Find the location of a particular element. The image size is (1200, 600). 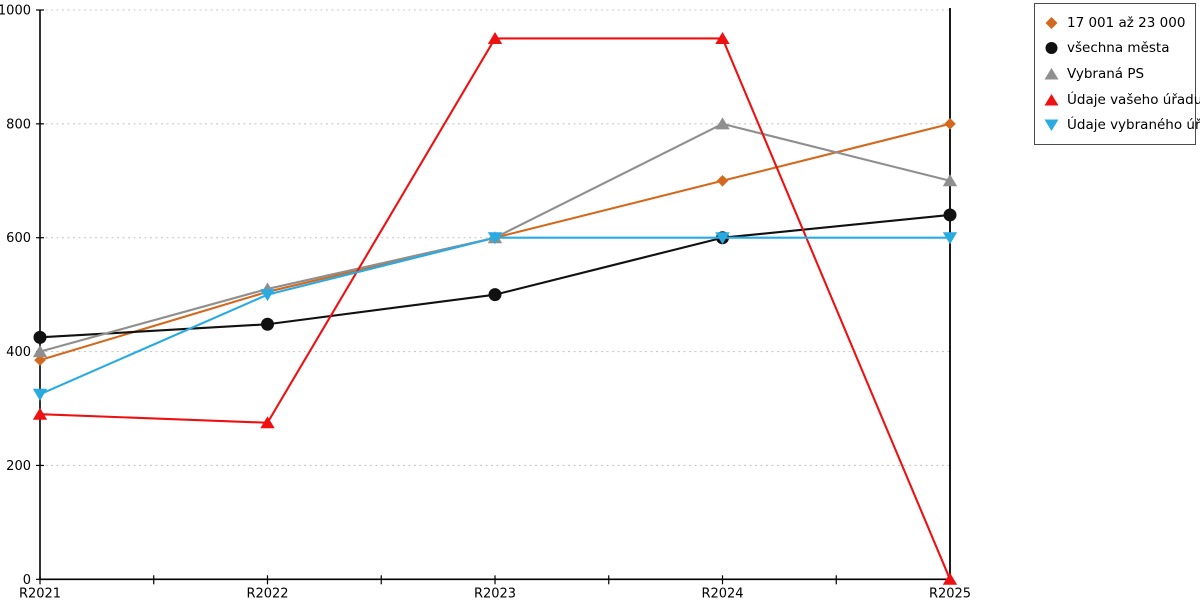

legend-entry: Údaje vašeho úřadu is located at coordinates (1122, 100).